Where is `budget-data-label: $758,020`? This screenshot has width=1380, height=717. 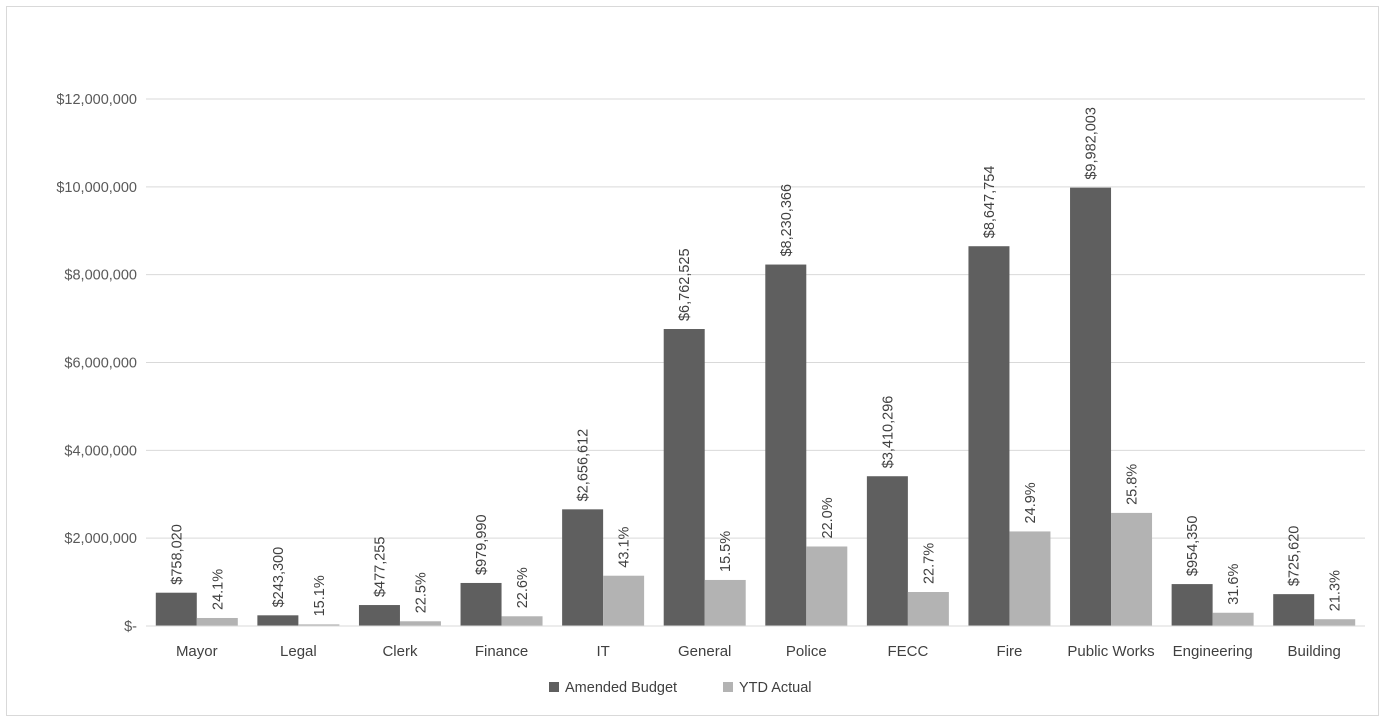 budget-data-label: $758,020 is located at coordinates (177, 554).